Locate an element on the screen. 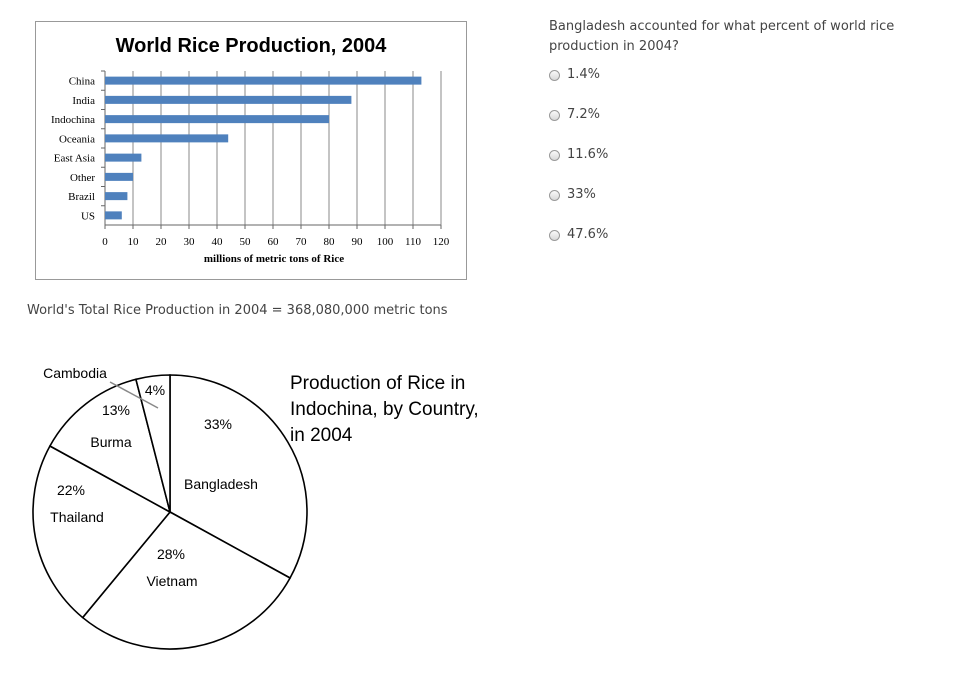 This screenshot has height=678, width=963. y-category-label: Indochina is located at coordinates (73, 120).